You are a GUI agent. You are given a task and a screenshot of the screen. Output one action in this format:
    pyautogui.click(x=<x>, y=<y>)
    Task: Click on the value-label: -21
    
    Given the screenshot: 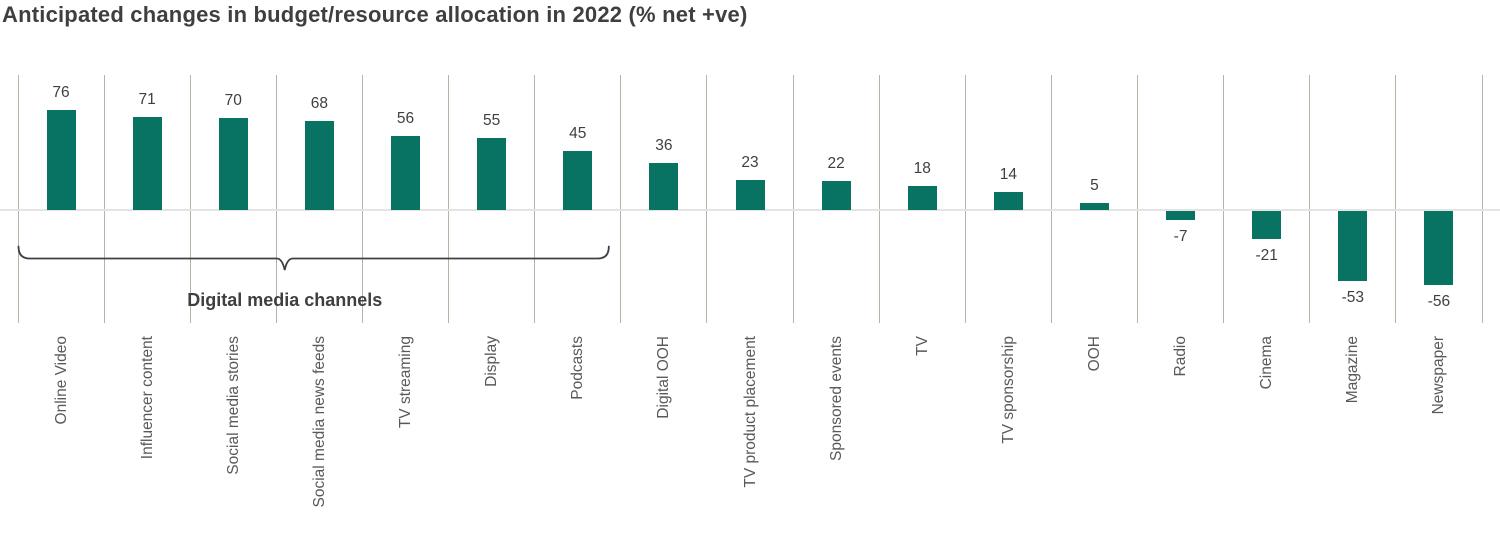 What is the action you would take?
    pyautogui.click(x=1266, y=255)
    